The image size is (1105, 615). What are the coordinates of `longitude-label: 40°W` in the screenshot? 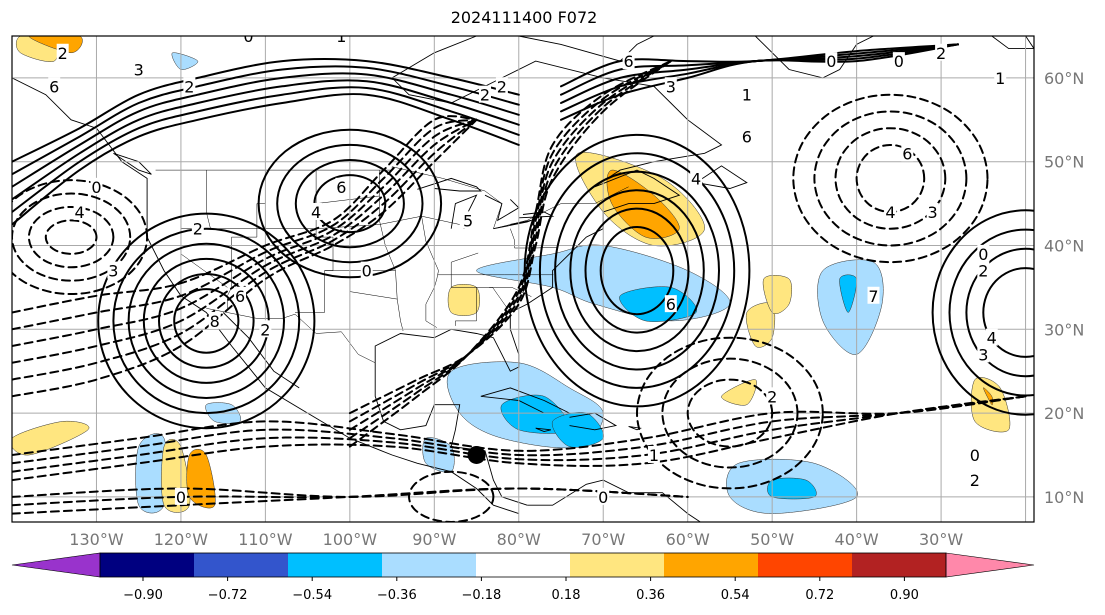 It's located at (857, 539).